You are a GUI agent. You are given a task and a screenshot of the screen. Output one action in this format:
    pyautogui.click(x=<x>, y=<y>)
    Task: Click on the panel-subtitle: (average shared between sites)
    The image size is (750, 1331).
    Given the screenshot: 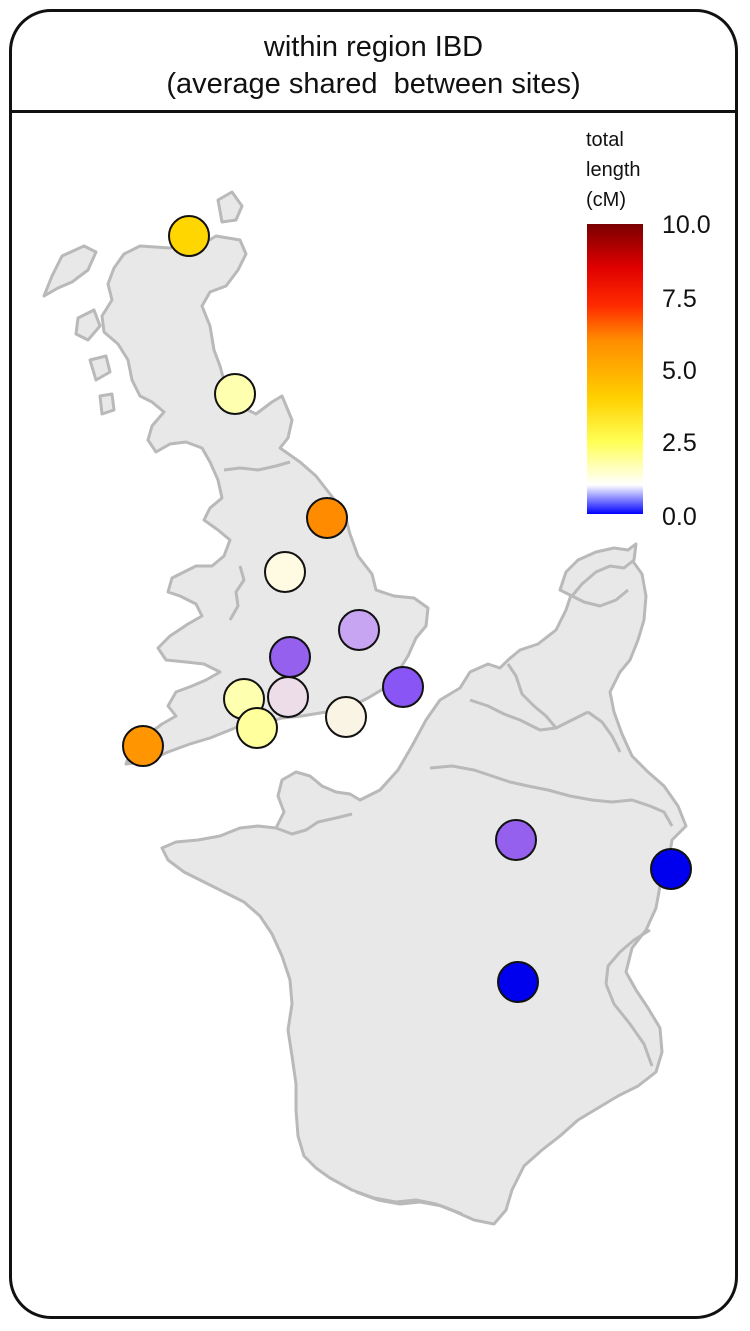 What is the action you would take?
    pyautogui.click(x=373, y=84)
    